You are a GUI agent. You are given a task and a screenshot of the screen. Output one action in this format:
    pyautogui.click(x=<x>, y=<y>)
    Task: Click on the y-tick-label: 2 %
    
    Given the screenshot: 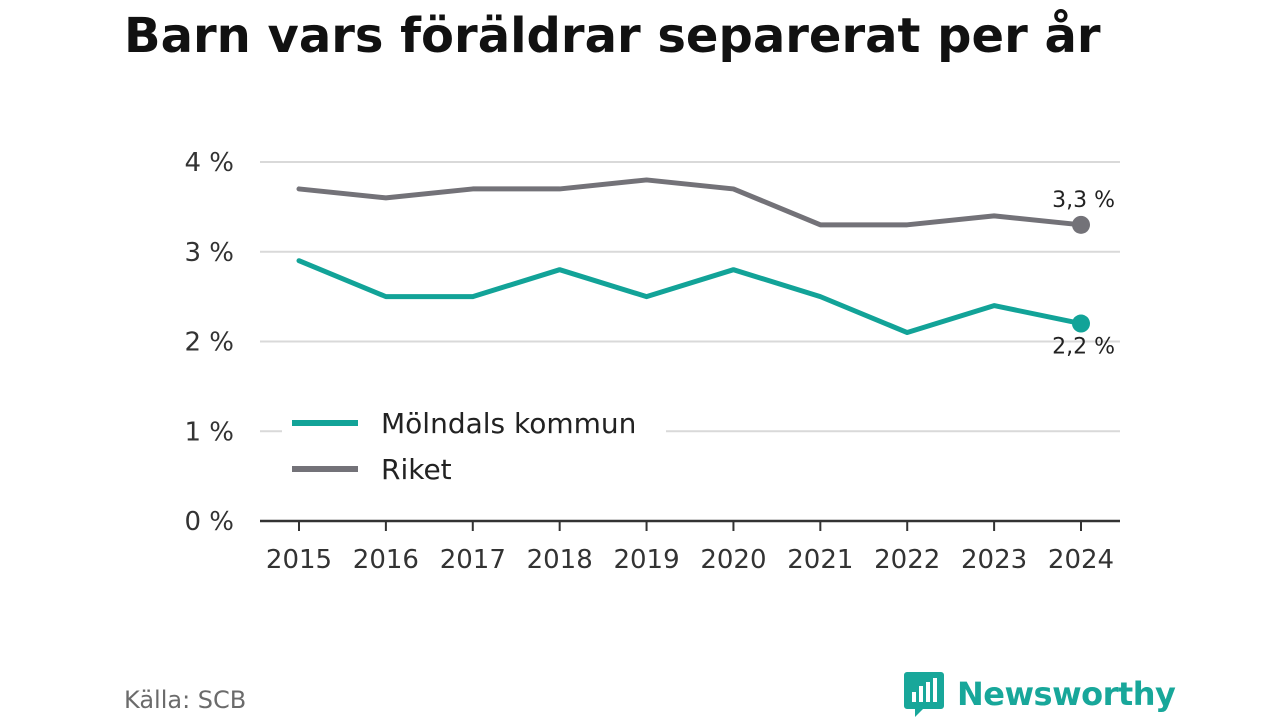 What is the action you would take?
    pyautogui.click(x=209, y=343)
    